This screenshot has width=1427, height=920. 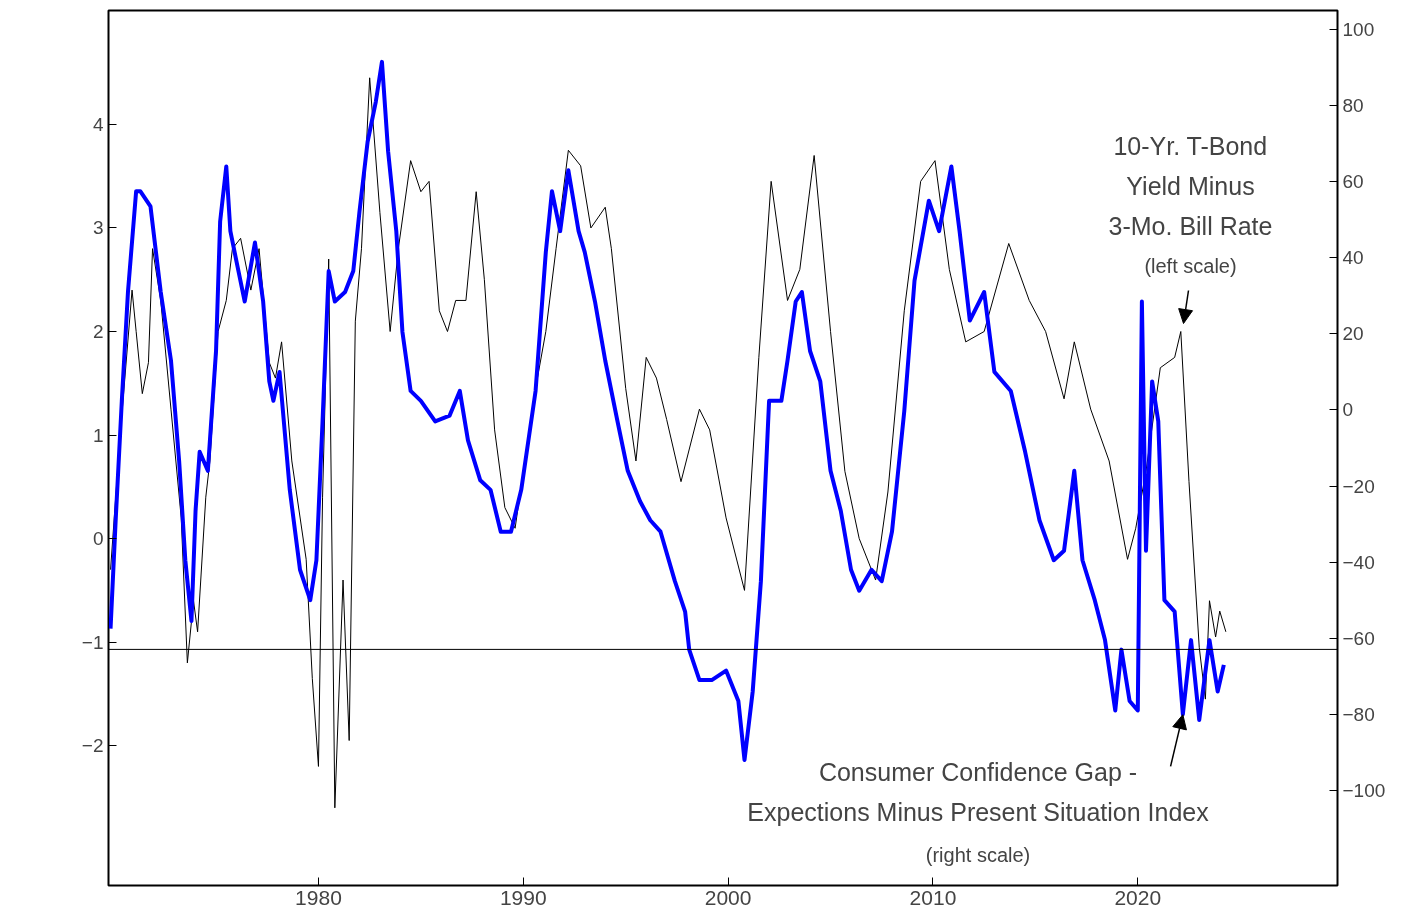 I want to click on y2-tick-label: 0, so click(x=1348, y=410).